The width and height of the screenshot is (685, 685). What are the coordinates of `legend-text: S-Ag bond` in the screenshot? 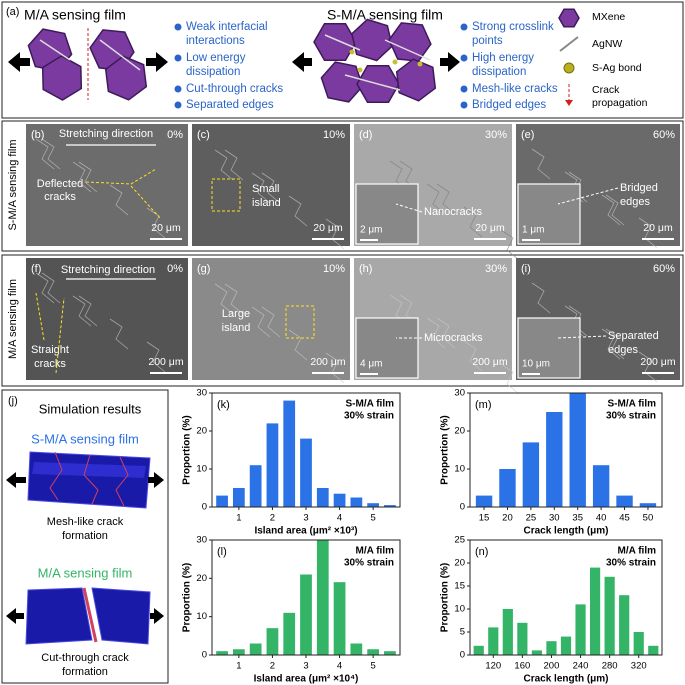 It's located at (617, 68).